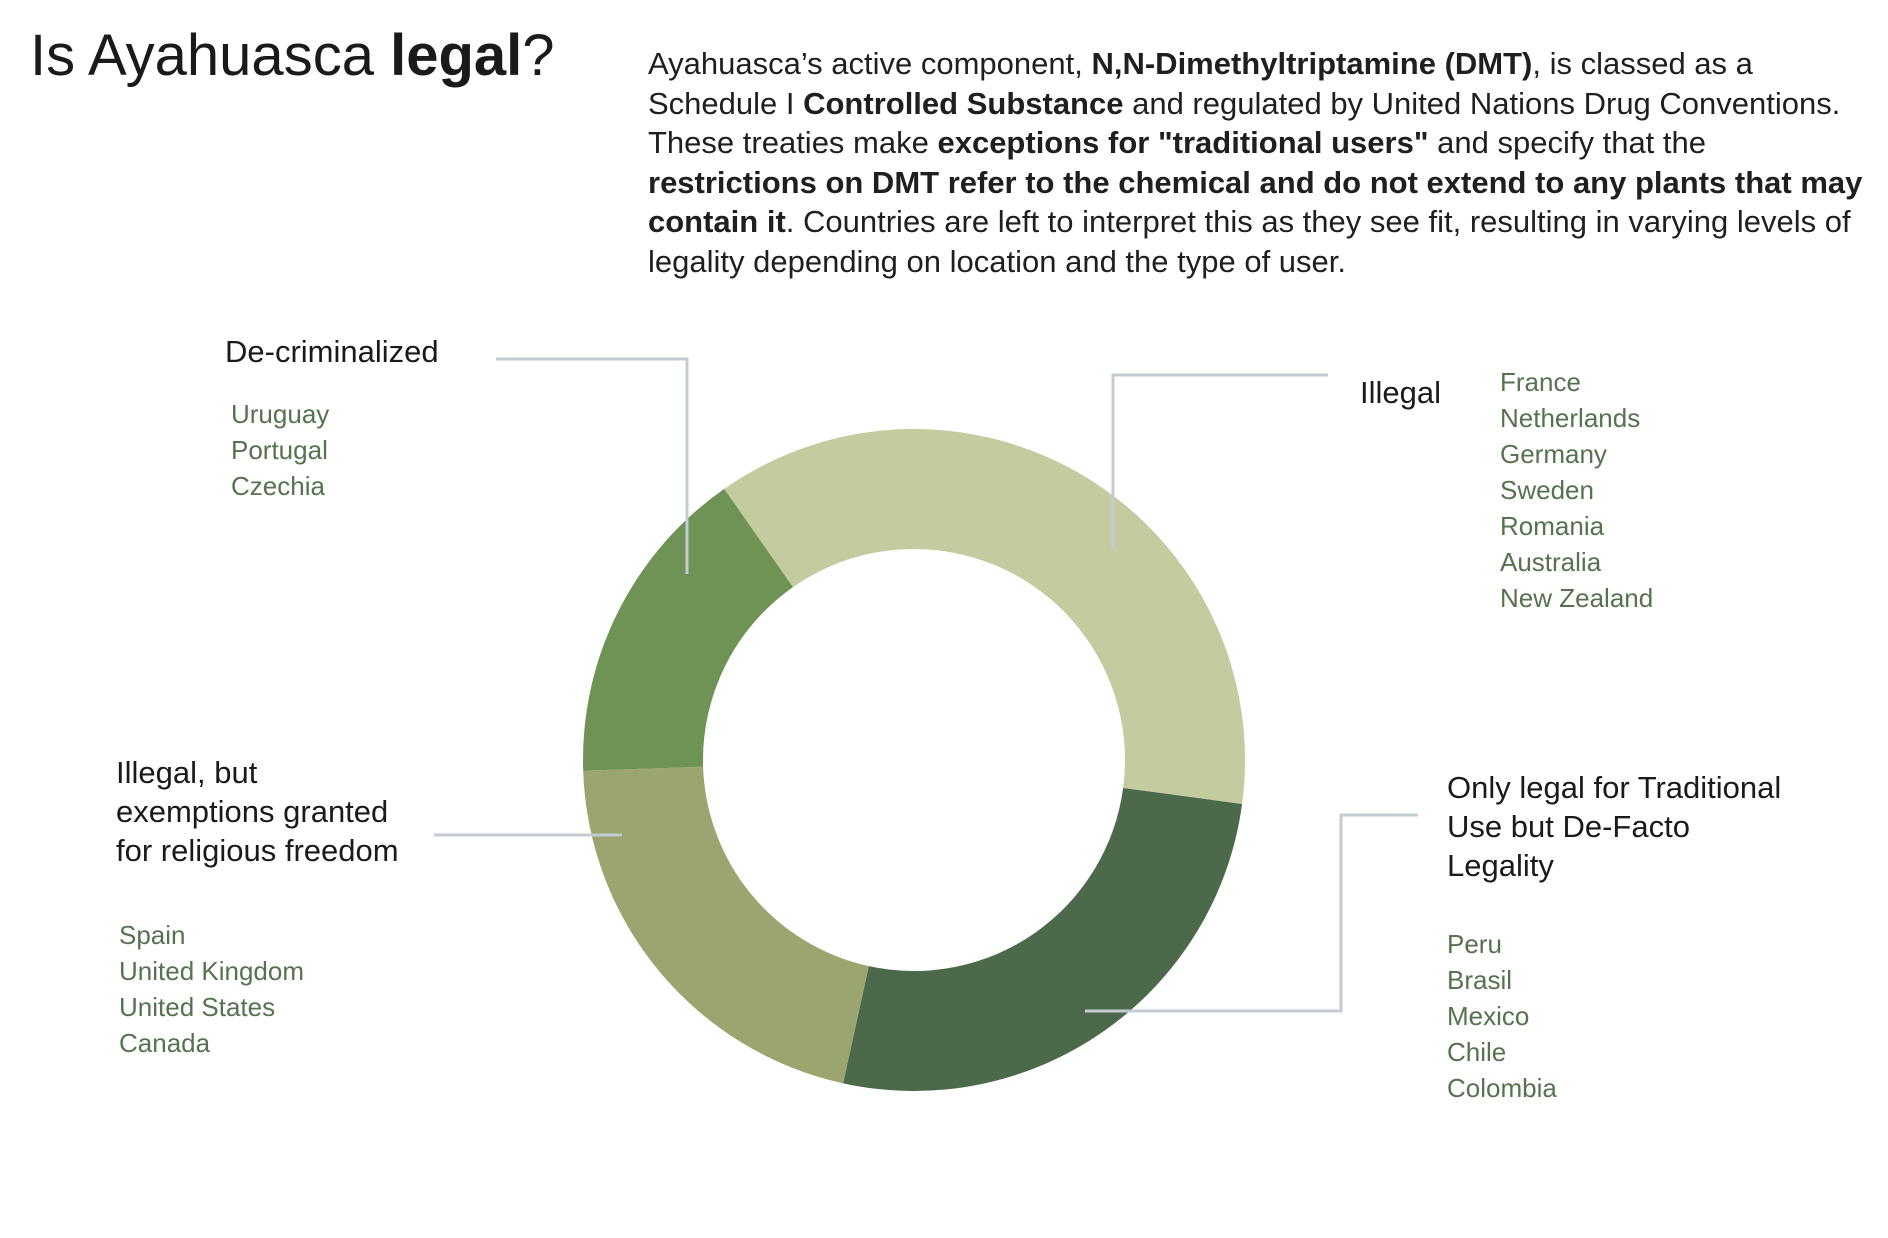 The width and height of the screenshot is (1888, 1238). I want to click on country-item: New Zealand, so click(1577, 598).